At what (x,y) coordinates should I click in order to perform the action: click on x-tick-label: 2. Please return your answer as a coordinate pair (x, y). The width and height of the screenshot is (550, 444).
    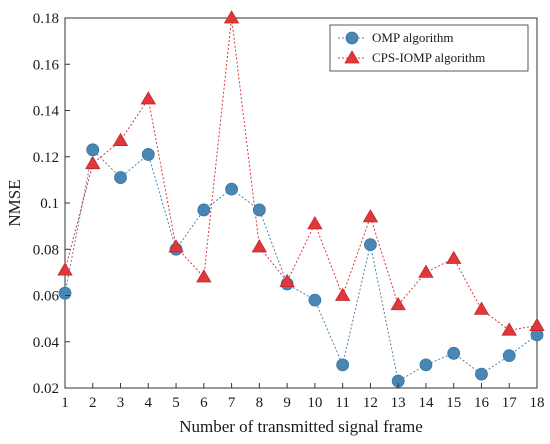
    Looking at the image, I should click on (93, 403).